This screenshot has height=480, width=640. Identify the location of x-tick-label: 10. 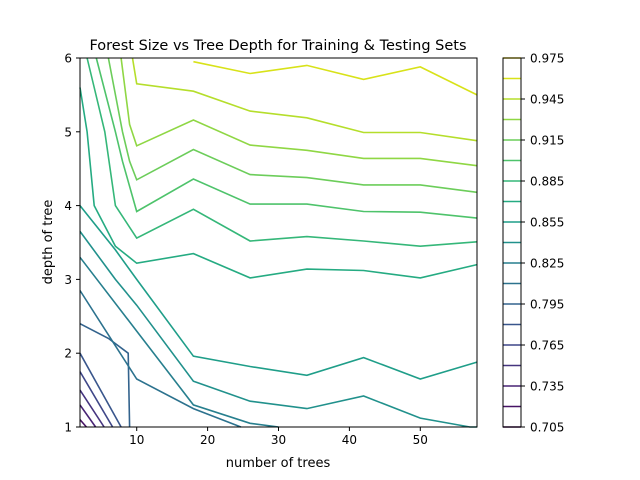
(136, 440).